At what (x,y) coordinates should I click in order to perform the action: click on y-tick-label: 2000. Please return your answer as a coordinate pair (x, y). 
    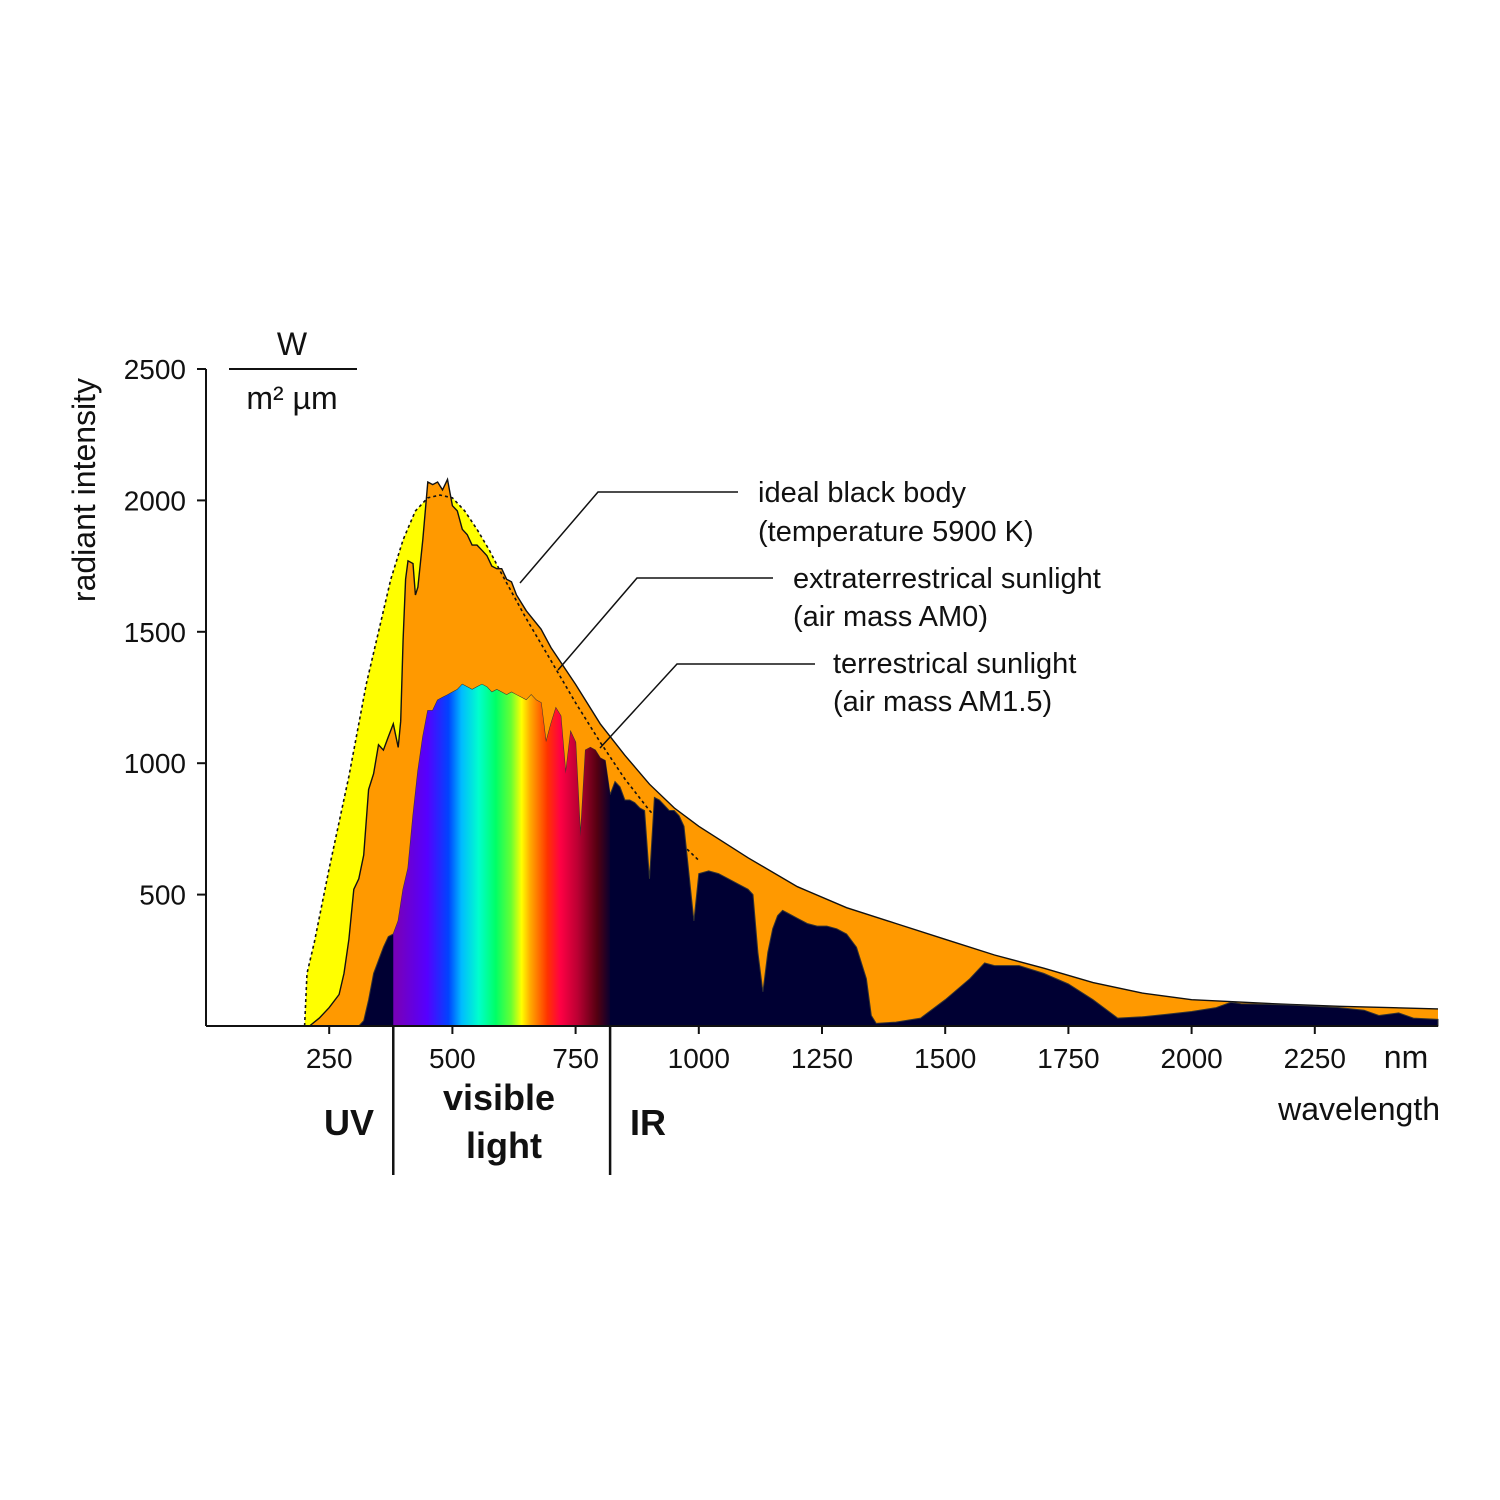
    Looking at the image, I should click on (155, 500).